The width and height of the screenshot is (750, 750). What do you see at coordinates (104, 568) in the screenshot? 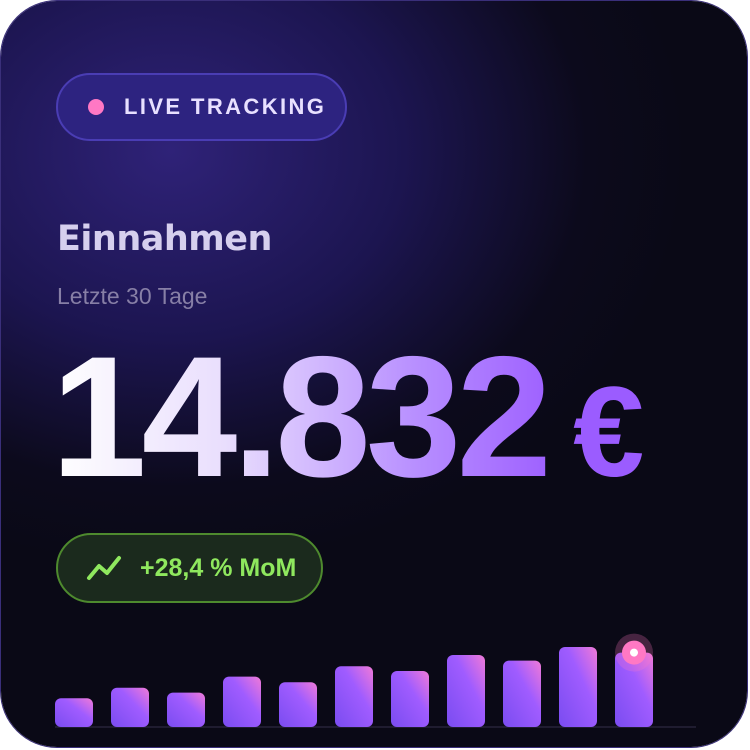
I see `trending-up-icon` at bounding box center [104, 568].